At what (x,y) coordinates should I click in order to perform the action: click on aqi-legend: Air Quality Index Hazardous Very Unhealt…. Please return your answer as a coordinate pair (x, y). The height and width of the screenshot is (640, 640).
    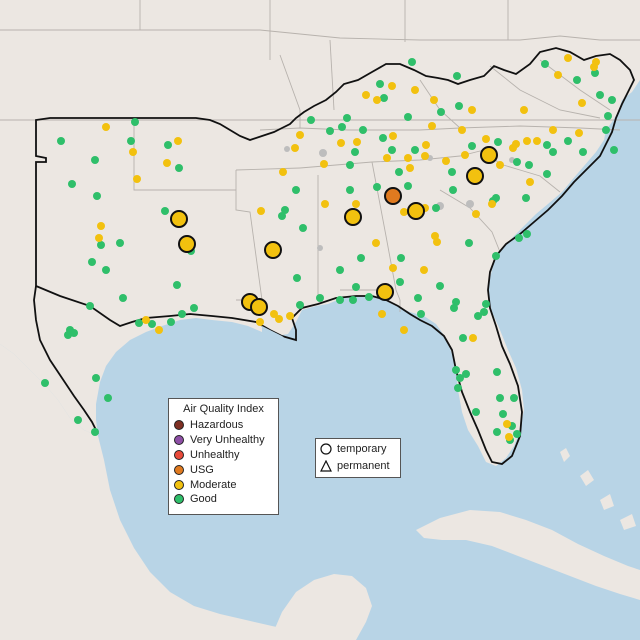
    Looking at the image, I should click on (223, 456).